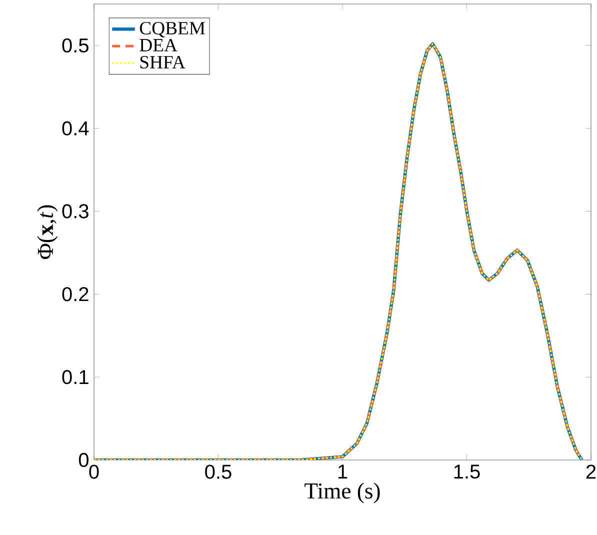 The height and width of the screenshot is (535, 597). Describe the element at coordinates (159, 45) in the screenshot. I see `legend-label: DEA` at that location.